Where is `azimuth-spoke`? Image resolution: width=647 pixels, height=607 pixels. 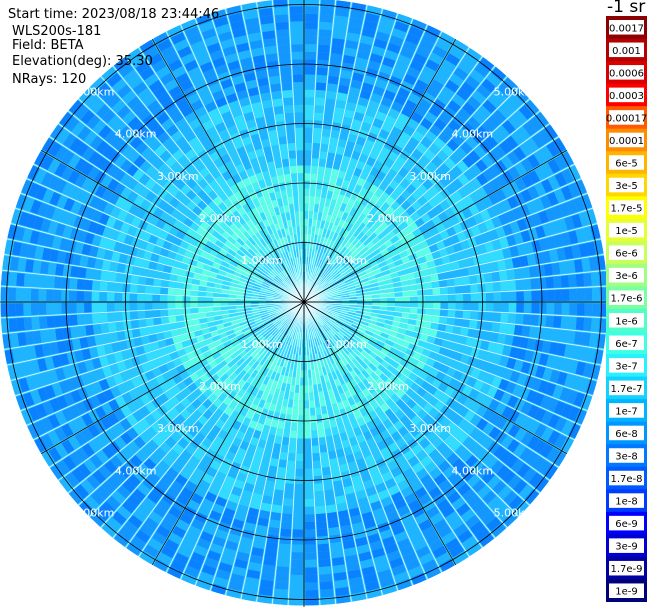 azimuth-spoke is located at coordinates (228, 171).